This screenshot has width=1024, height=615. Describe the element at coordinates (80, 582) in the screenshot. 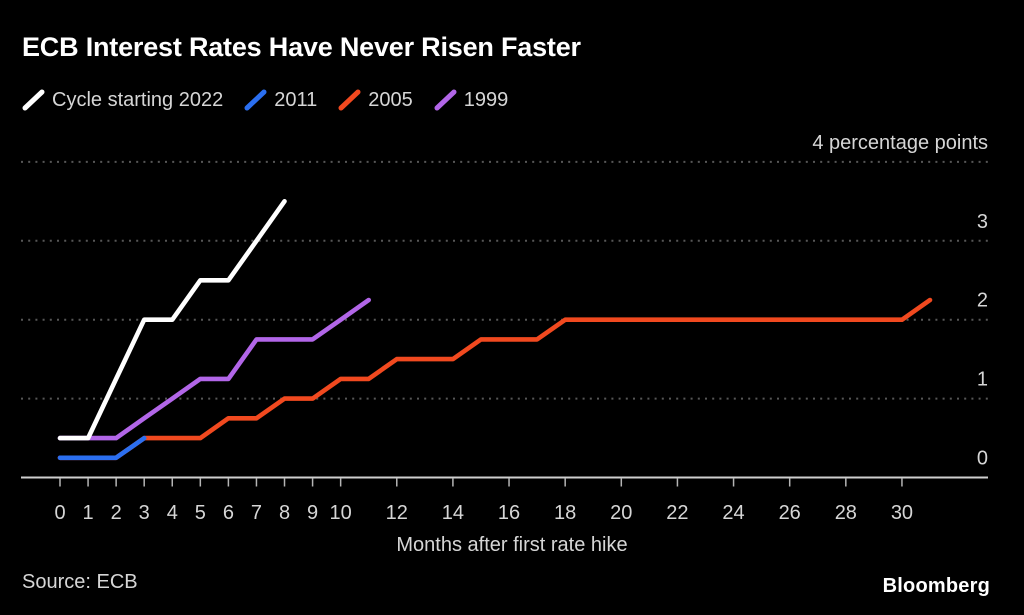

I see `source-note: Source: ECB` at that location.